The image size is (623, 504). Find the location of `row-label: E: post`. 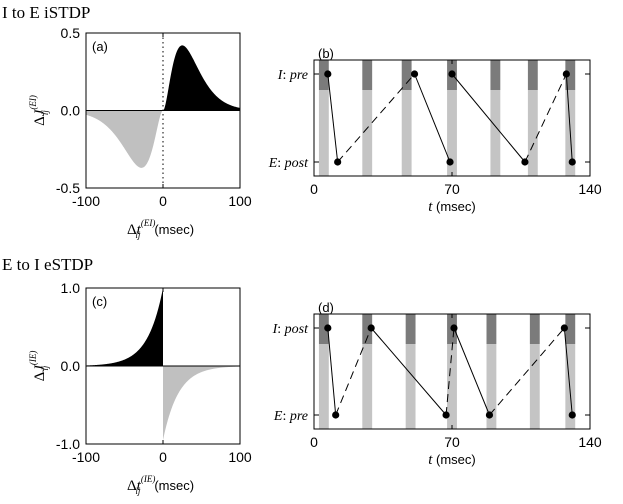

row-label: E: post is located at coordinates (288, 163).